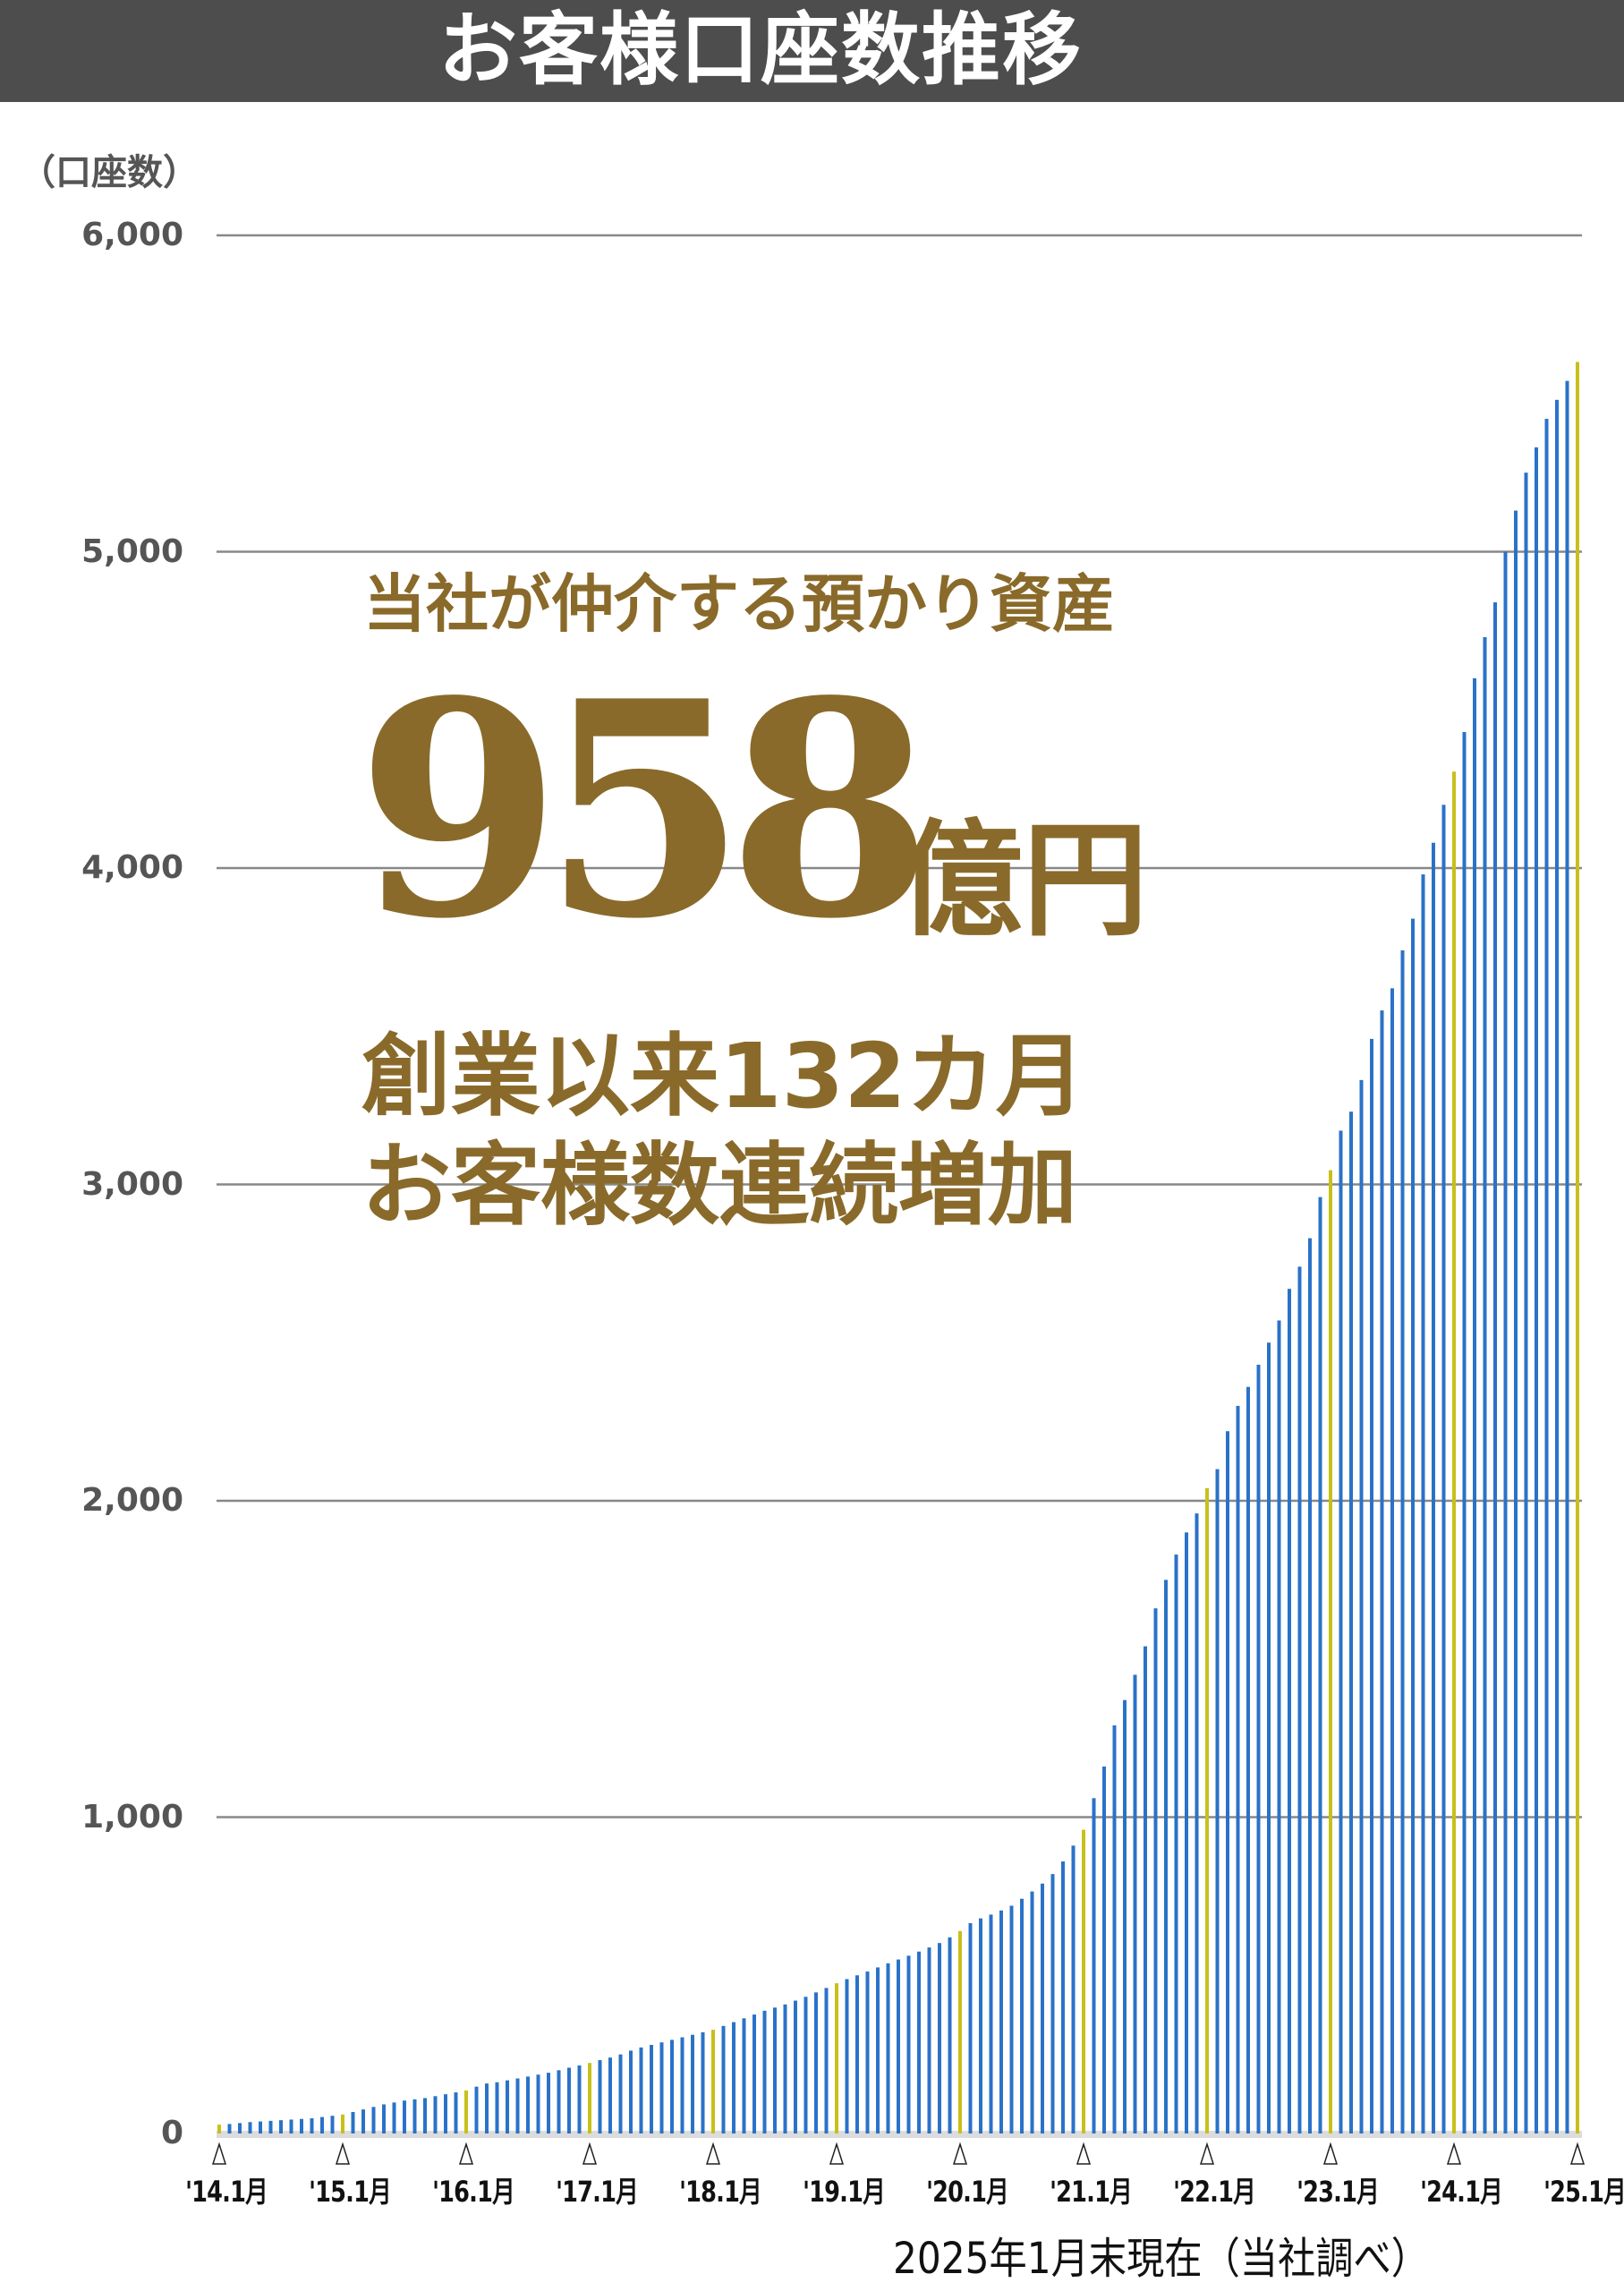  What do you see at coordinates (719, 1185) in the screenshot?
I see `growth-line-2: お客様数連続増加` at bounding box center [719, 1185].